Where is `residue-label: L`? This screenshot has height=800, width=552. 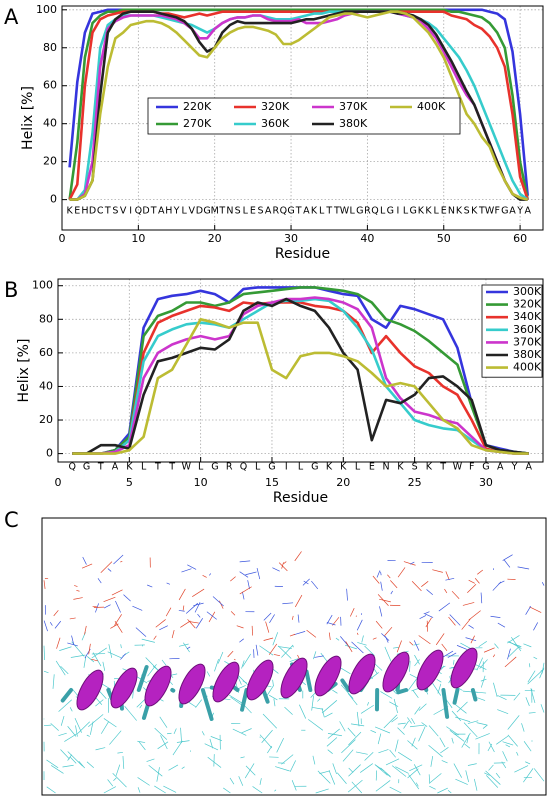 residue-label: L is located at coordinates (406, 211).